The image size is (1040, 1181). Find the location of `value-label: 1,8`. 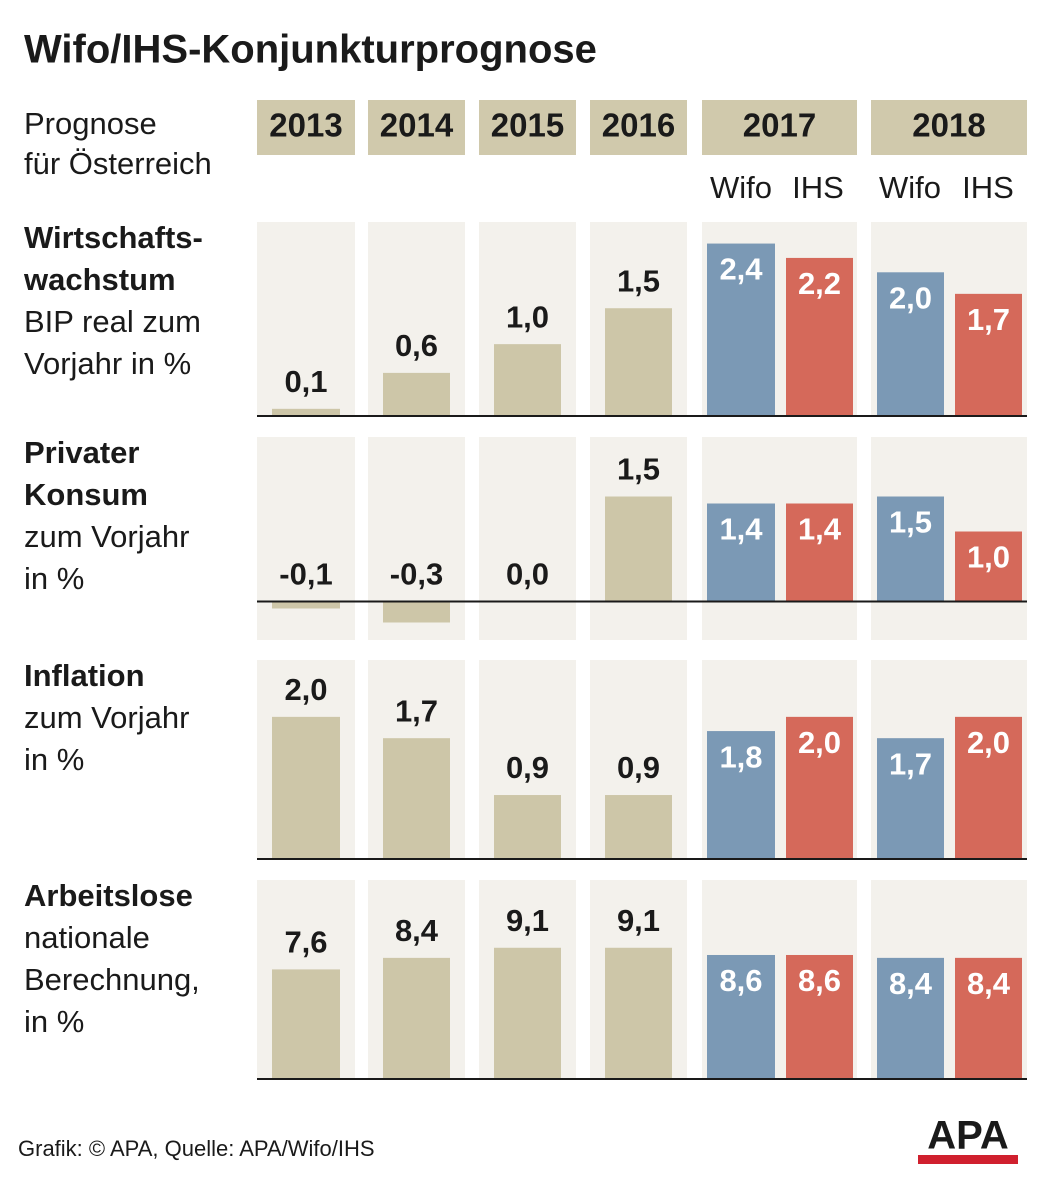

value-label: 1,8 is located at coordinates (740, 756).